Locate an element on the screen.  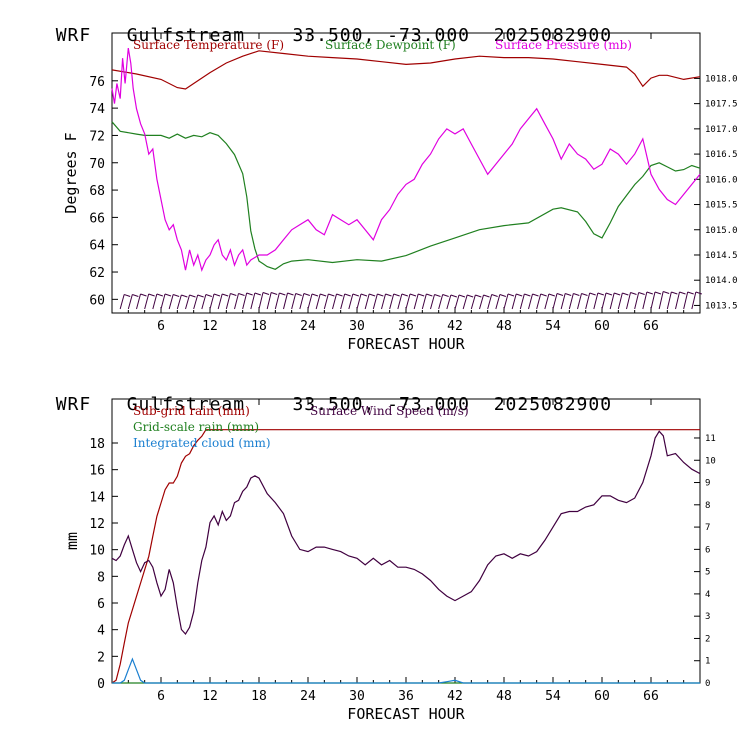
top-x-tick-label: 30 is located at coordinates (357, 326).